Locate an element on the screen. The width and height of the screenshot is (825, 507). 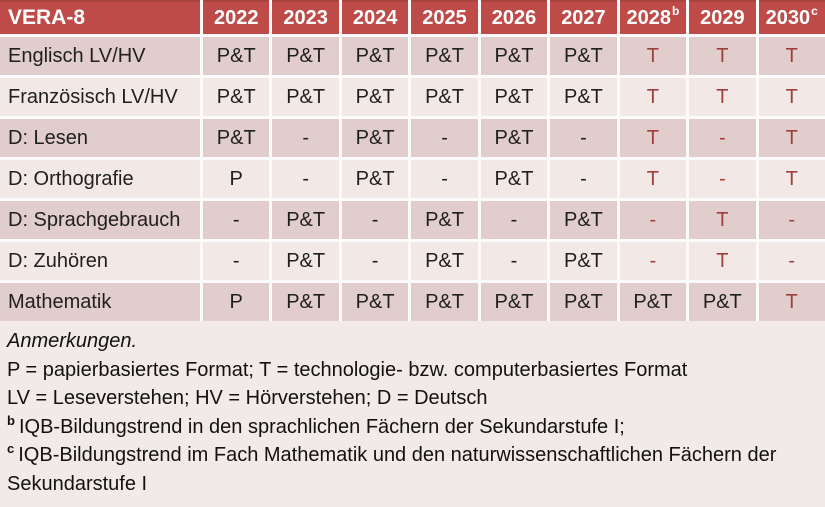
year-header-2028: 2028 b is located at coordinates (653, 17).